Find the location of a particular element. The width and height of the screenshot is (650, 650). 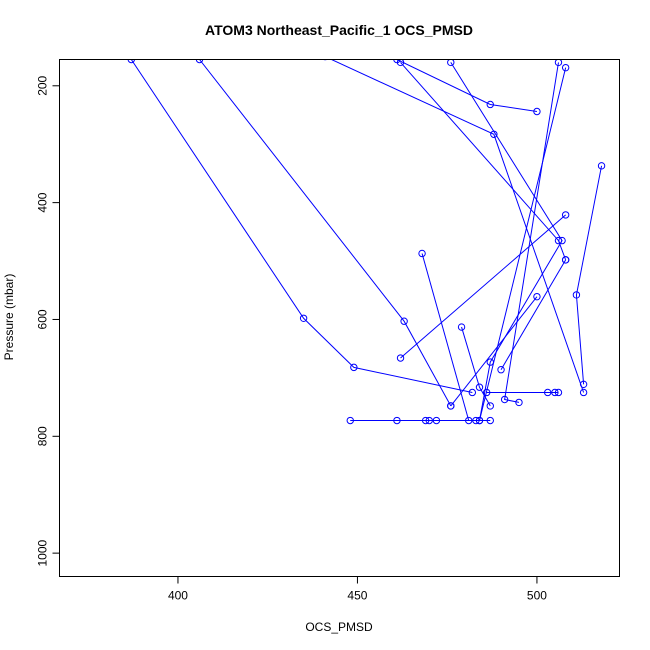

y-tick-label: 600 is located at coordinates (43, 319).